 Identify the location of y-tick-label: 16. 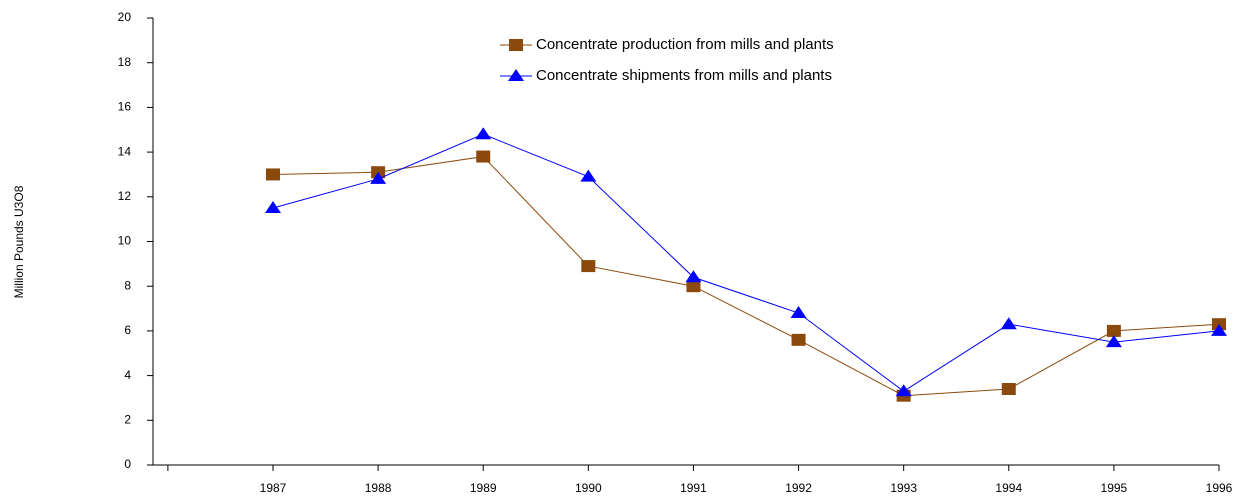
(125, 107).